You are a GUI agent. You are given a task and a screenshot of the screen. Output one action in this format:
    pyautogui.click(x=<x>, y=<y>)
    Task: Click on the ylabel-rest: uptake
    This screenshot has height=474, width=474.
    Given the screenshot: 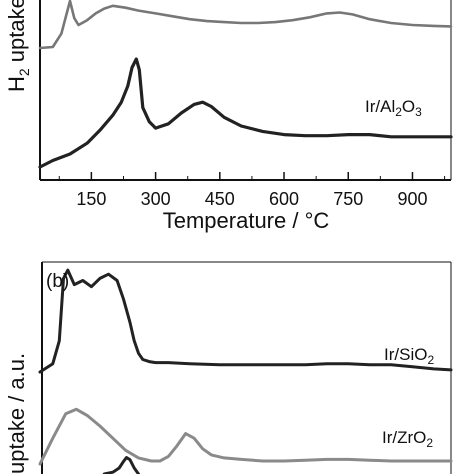 What is the action you would take?
    pyautogui.click(x=16, y=34)
    